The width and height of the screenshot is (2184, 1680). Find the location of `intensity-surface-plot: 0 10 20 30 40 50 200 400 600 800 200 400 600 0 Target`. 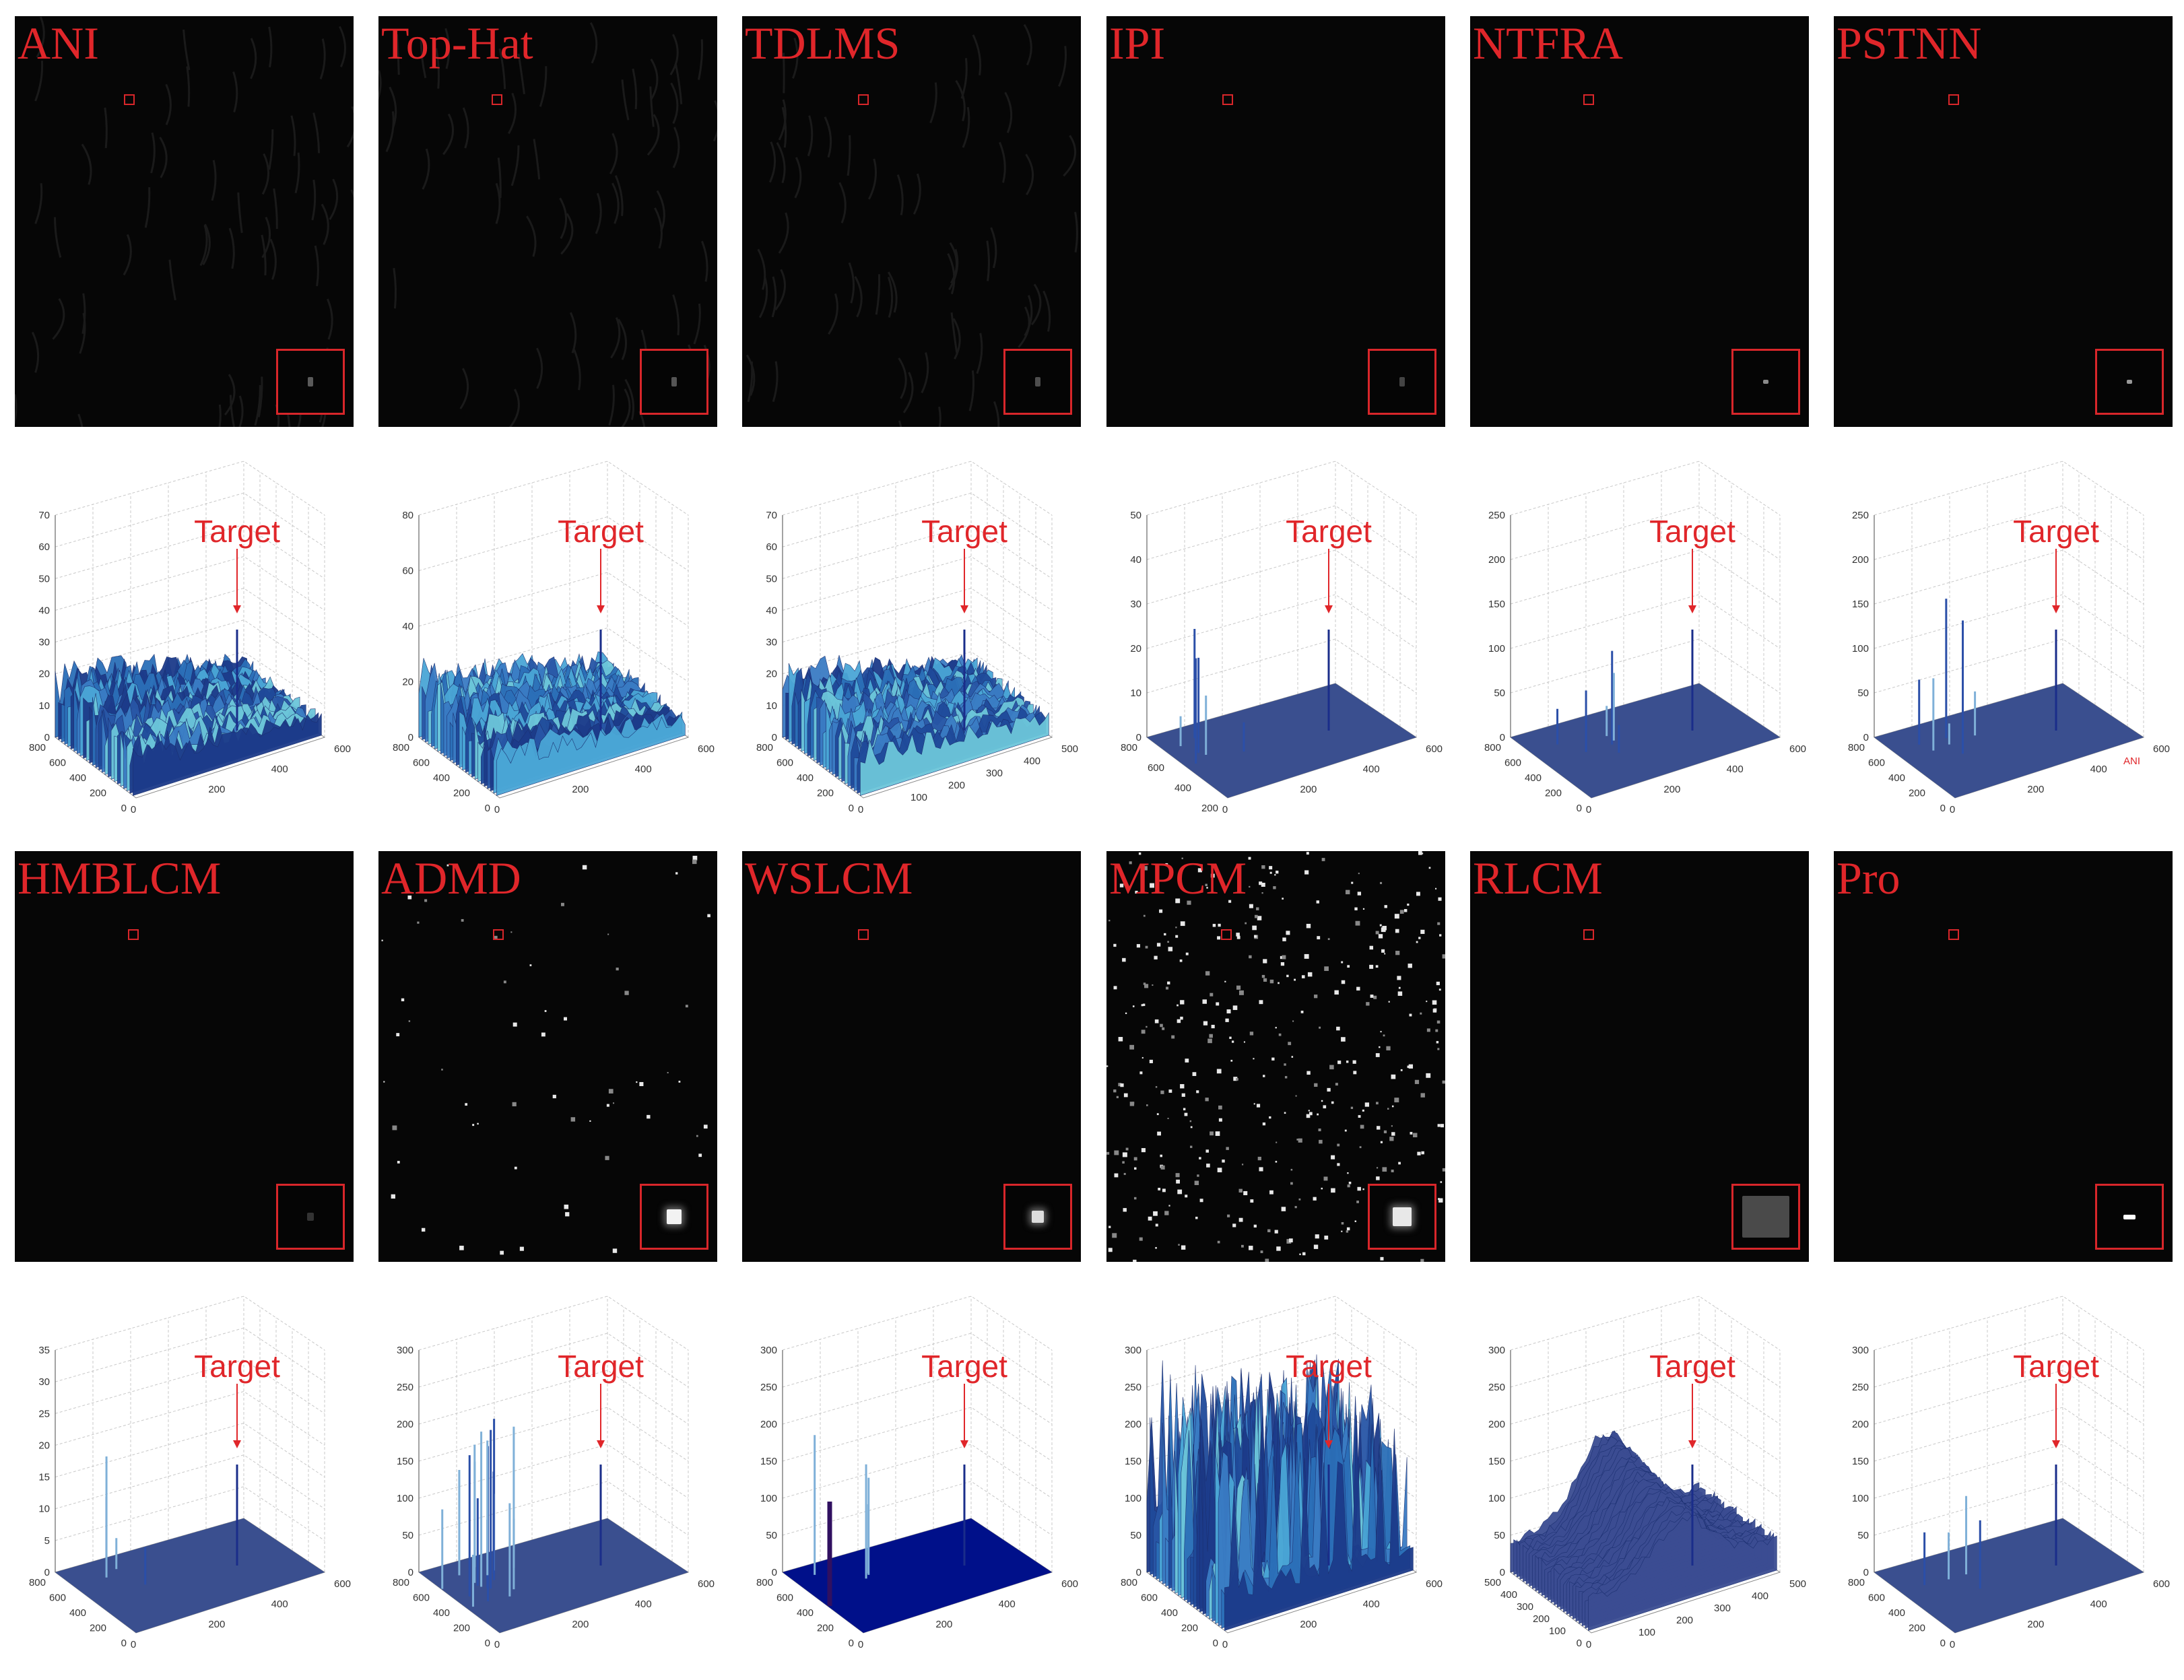

intensity-surface-plot: 0 10 20 30 40 50 200 400 600 800 200 400 600 0 Target is located at coordinates (1282, 653).